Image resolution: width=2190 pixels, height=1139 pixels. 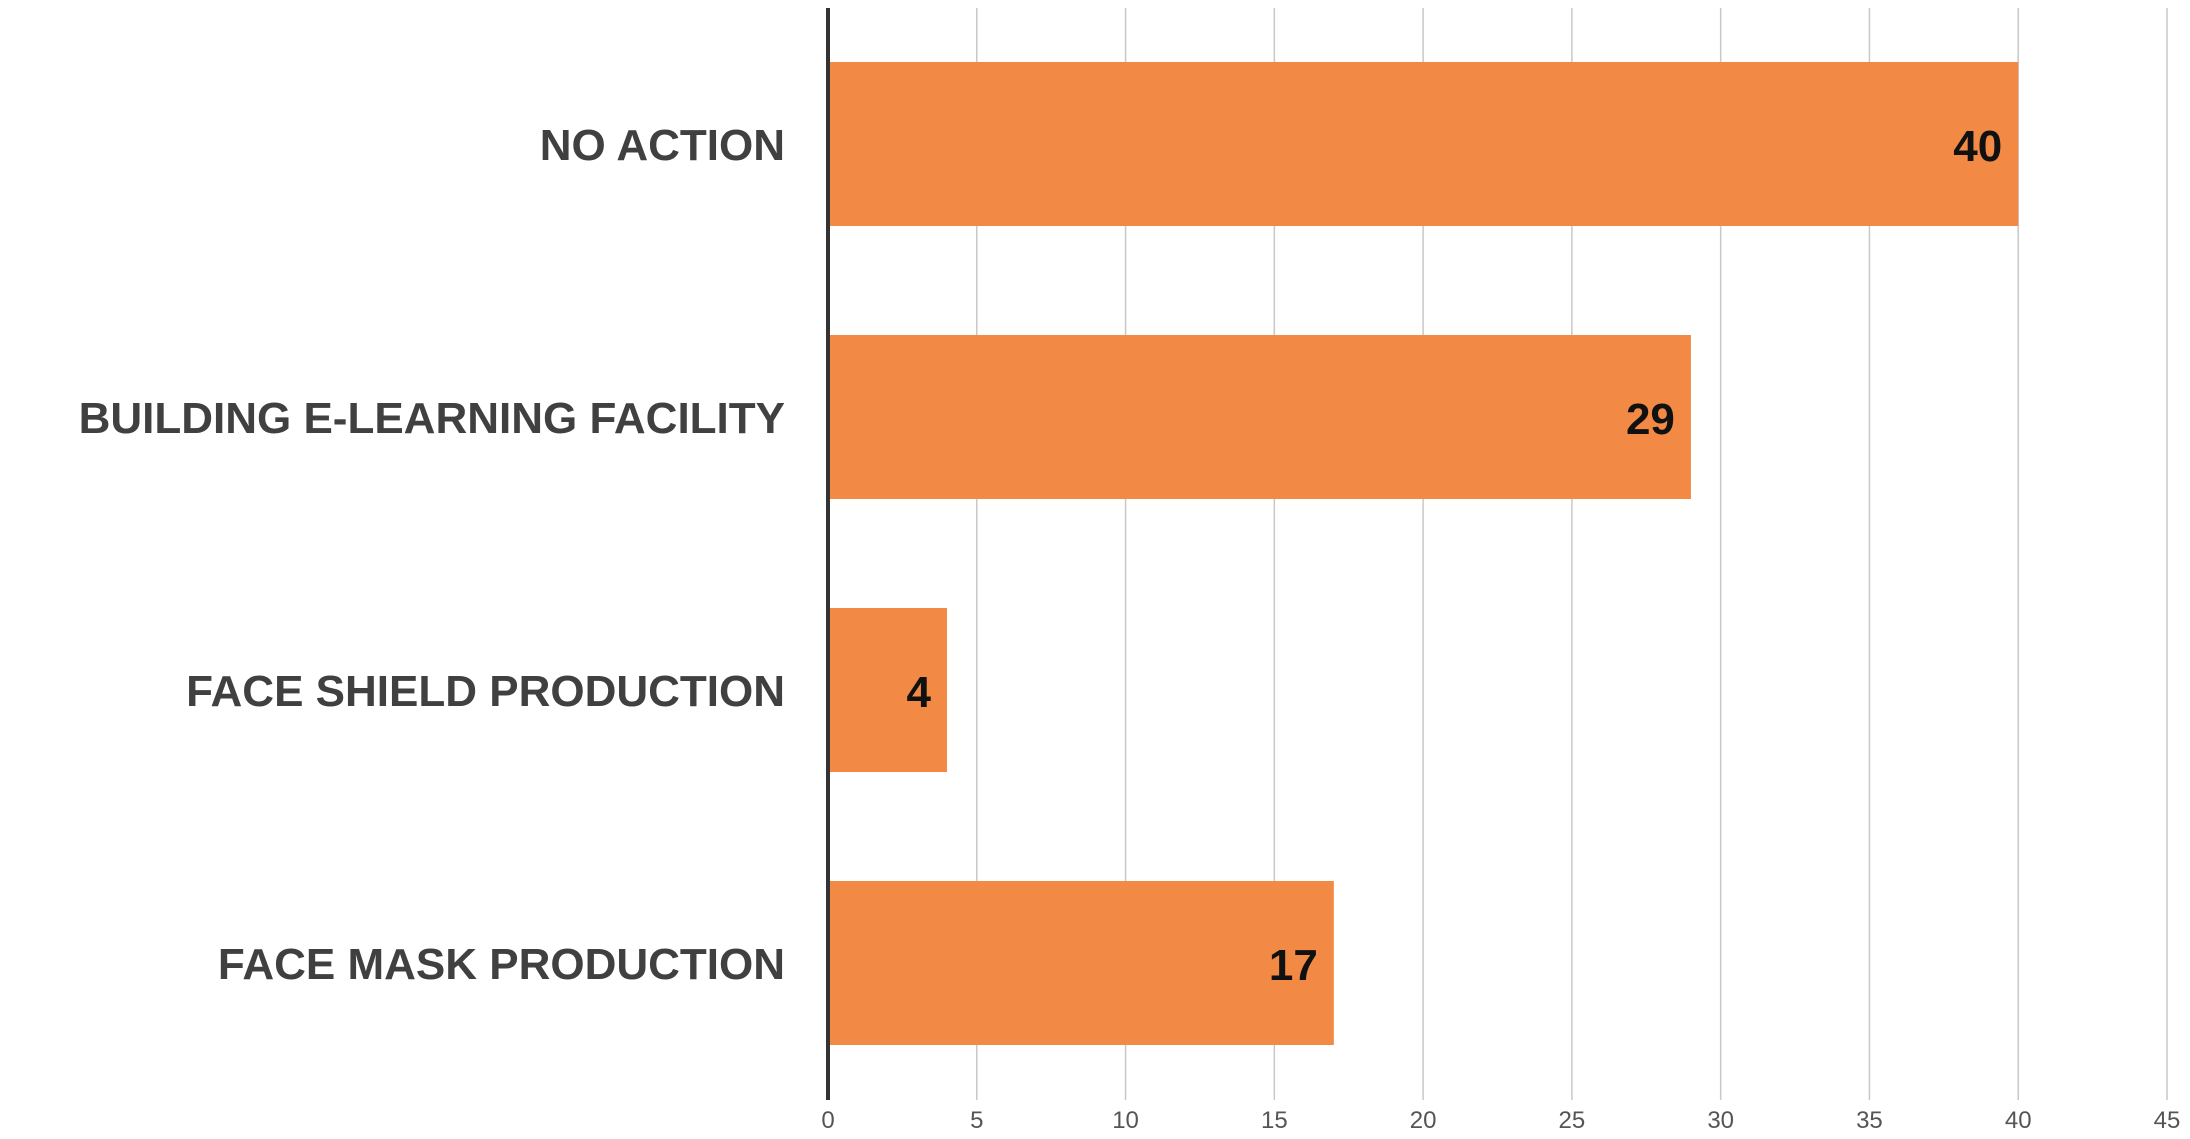 I want to click on category-label: FACE SHIELD PRODUCTION, so click(x=485, y=691).